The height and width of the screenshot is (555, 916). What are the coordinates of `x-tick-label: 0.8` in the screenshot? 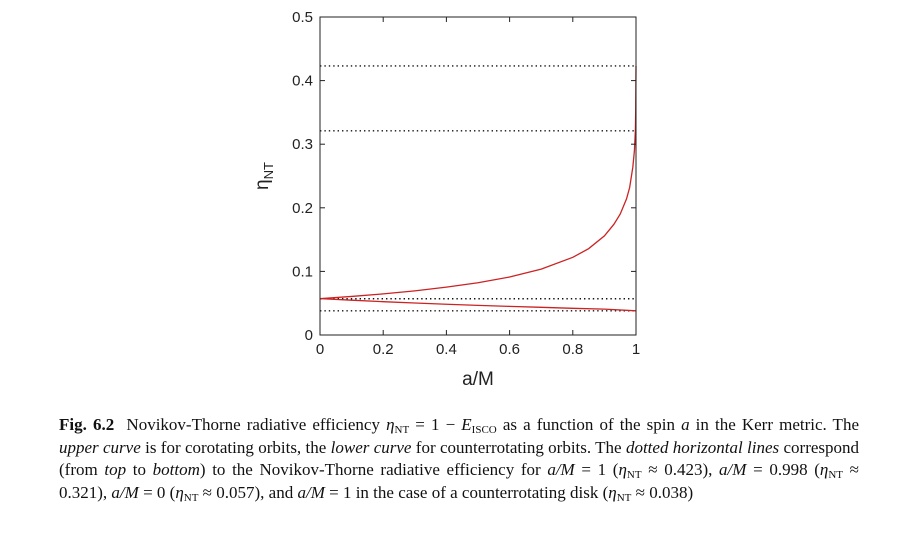 It's located at (572, 349).